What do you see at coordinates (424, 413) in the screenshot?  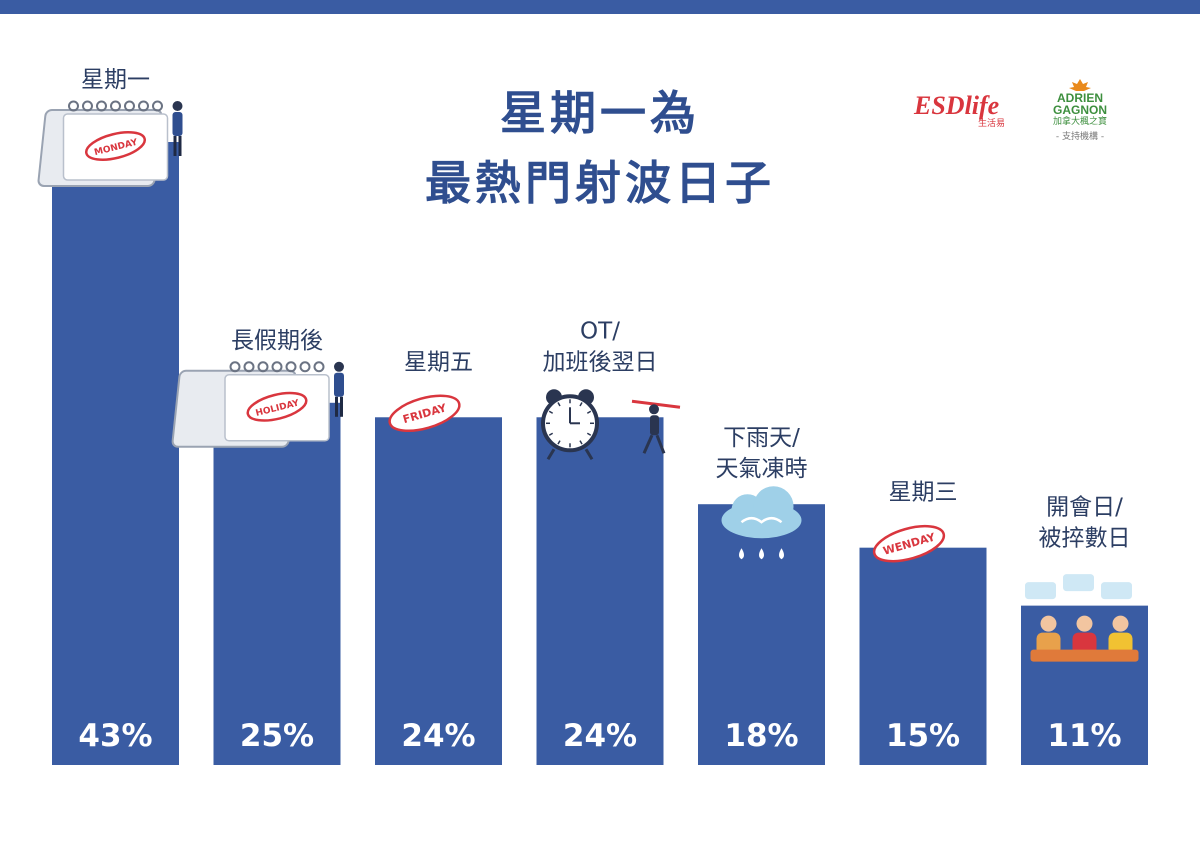 I see `illustration-2: FRIDAY` at bounding box center [424, 413].